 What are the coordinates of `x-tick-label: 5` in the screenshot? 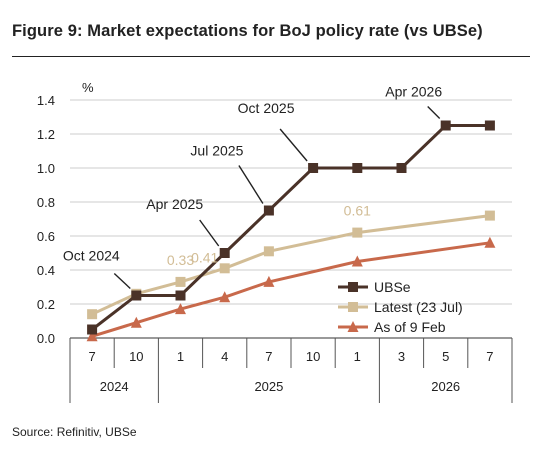 It's located at (445, 356).